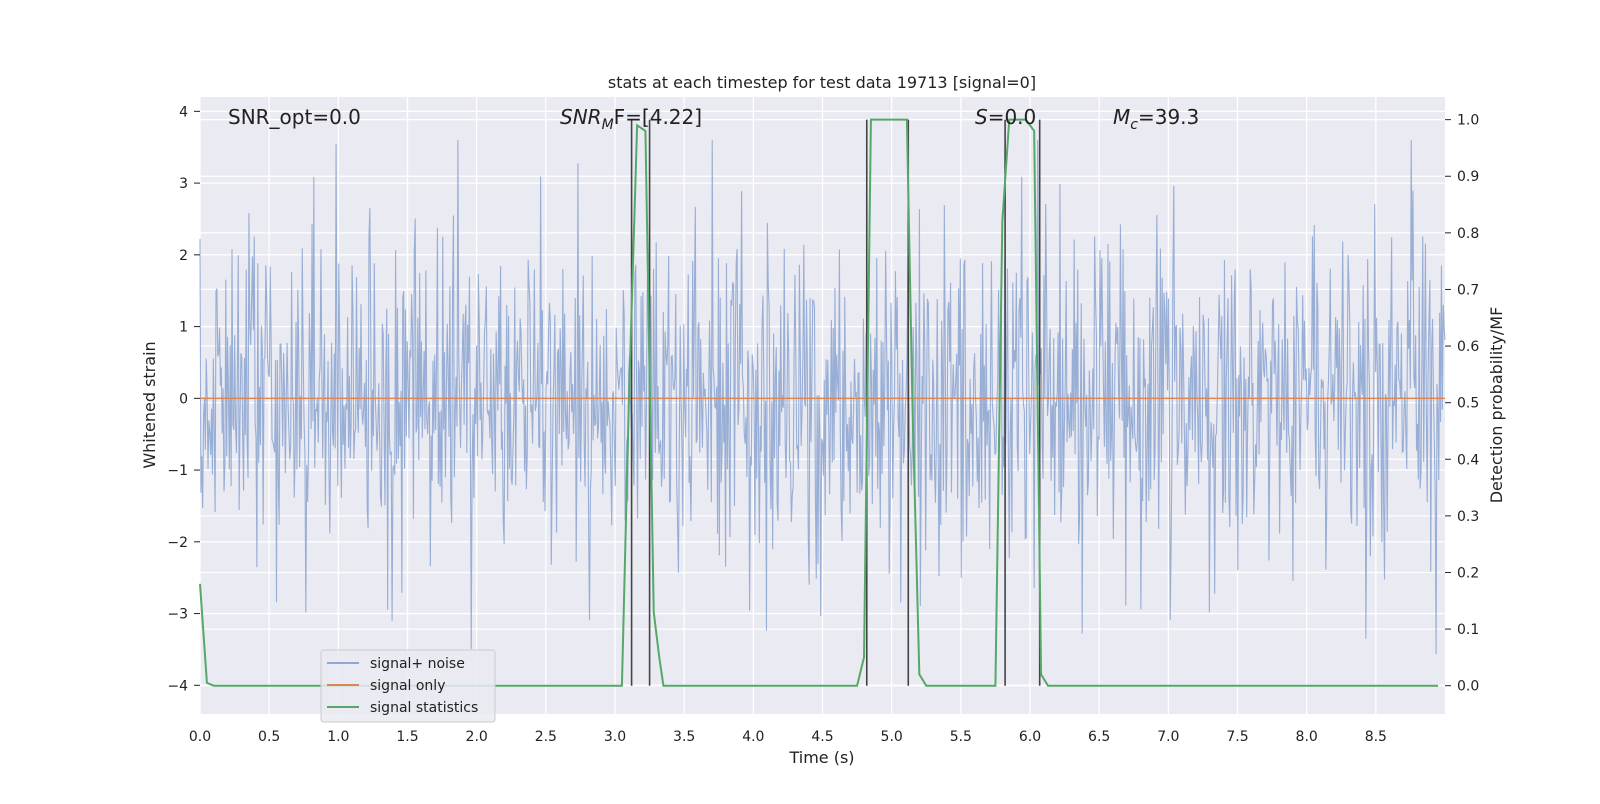 This screenshot has height=804, width=1600. What do you see at coordinates (1468, 630) in the screenshot?
I see `y-right-tick-label: 0.1` at bounding box center [1468, 630].